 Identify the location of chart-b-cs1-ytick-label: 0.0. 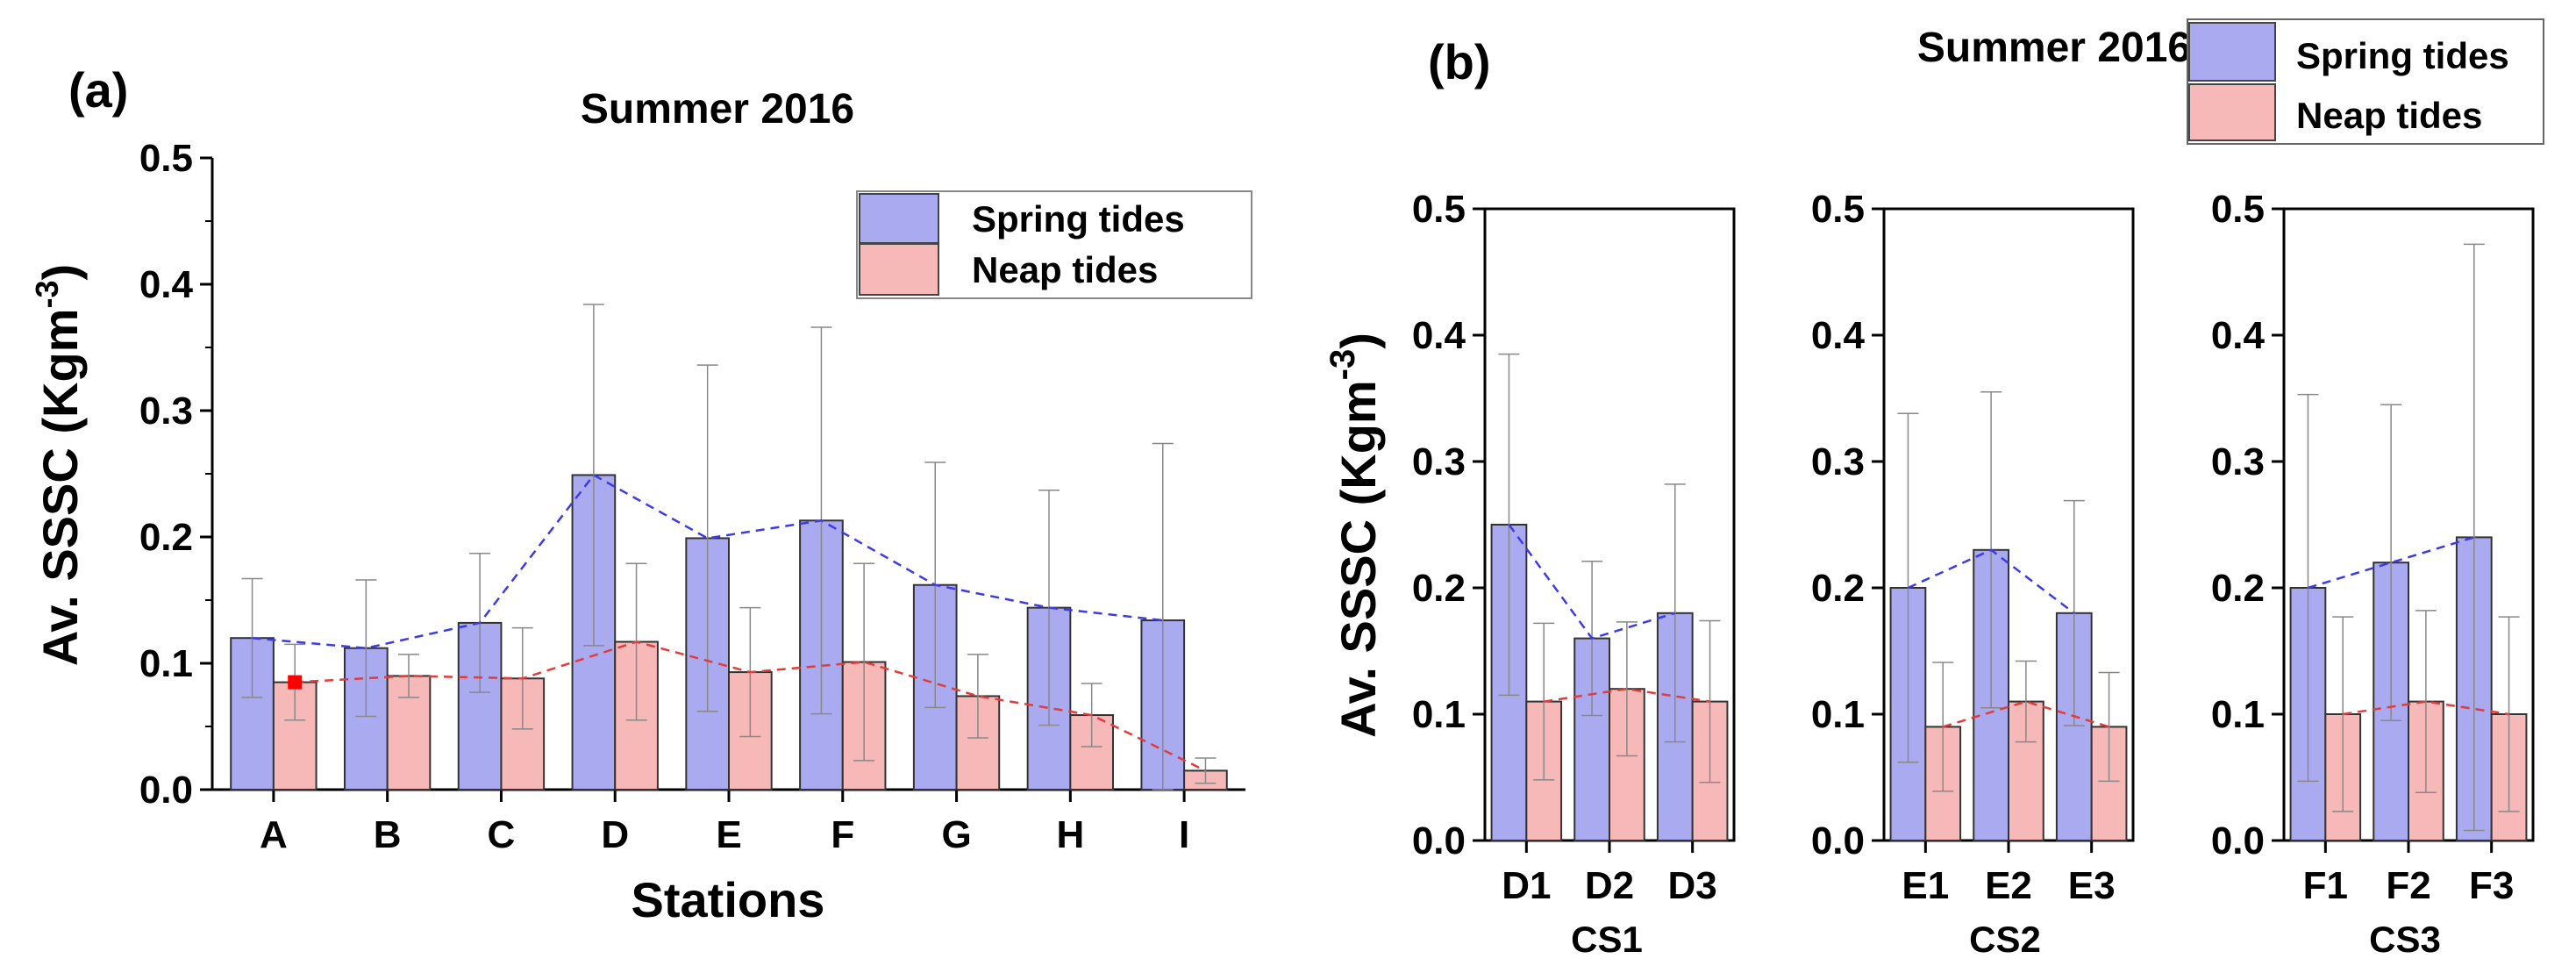
(1439, 840).